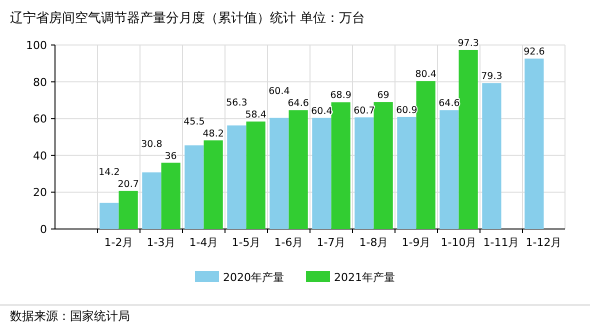 Image resolution: width=590 pixels, height=330 pixels. Describe the element at coordinates (128, 184) in the screenshot. I see `data-label: 20.7` at that location.